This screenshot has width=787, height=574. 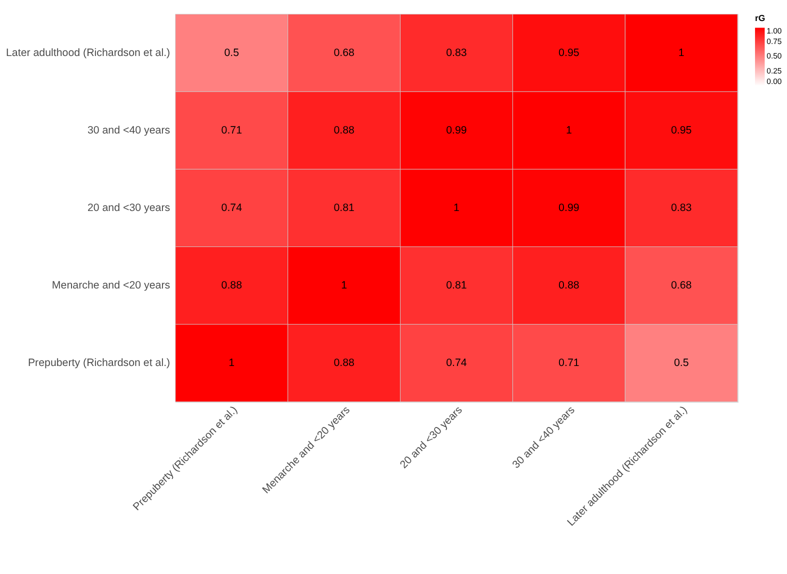 I want to click on y-tick-label: 20 and <30 years, so click(x=128, y=208).